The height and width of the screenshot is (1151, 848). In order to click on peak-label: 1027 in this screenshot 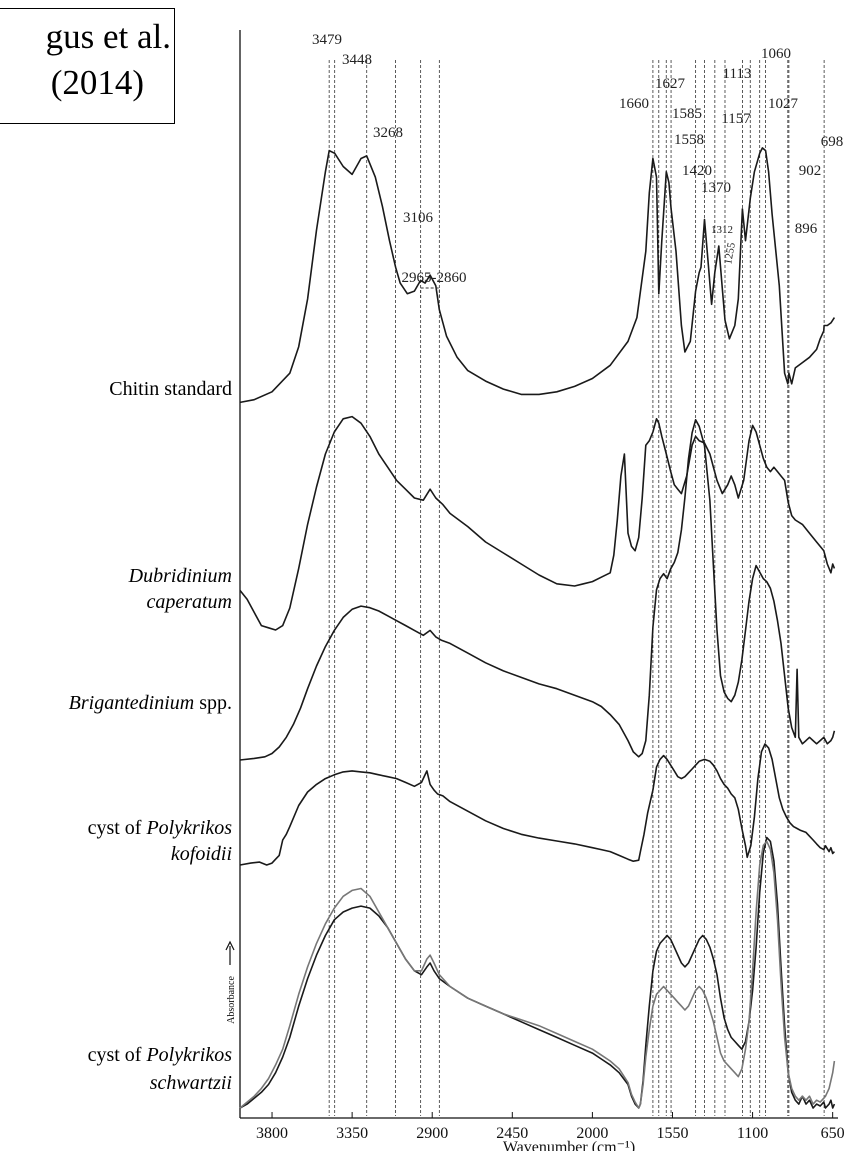, I will do `click(783, 104)`.